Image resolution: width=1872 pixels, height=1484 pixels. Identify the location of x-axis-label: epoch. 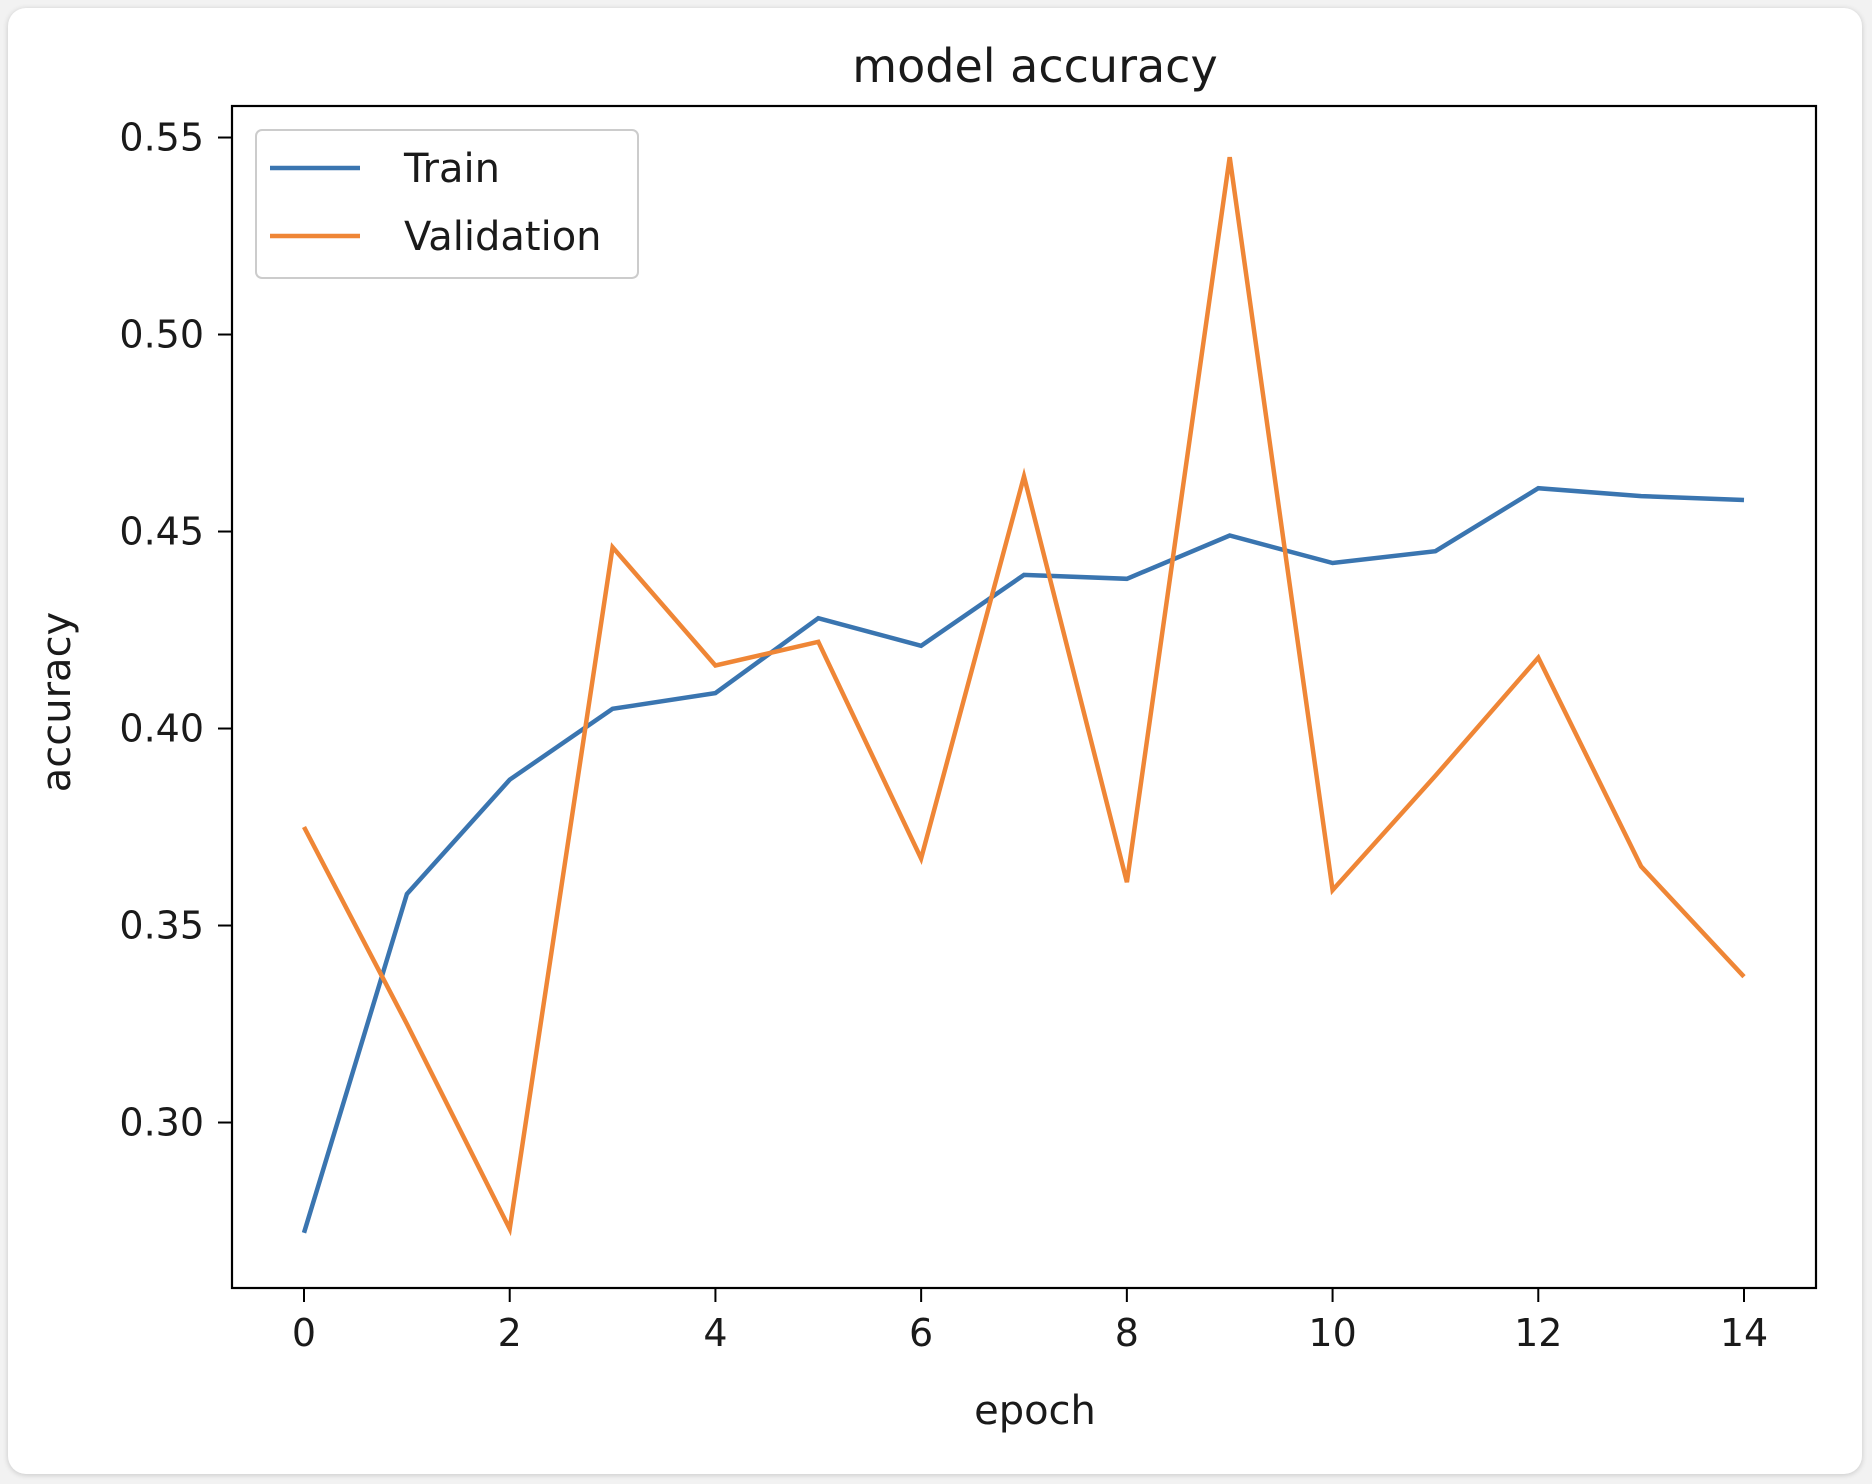
(1035, 1411).